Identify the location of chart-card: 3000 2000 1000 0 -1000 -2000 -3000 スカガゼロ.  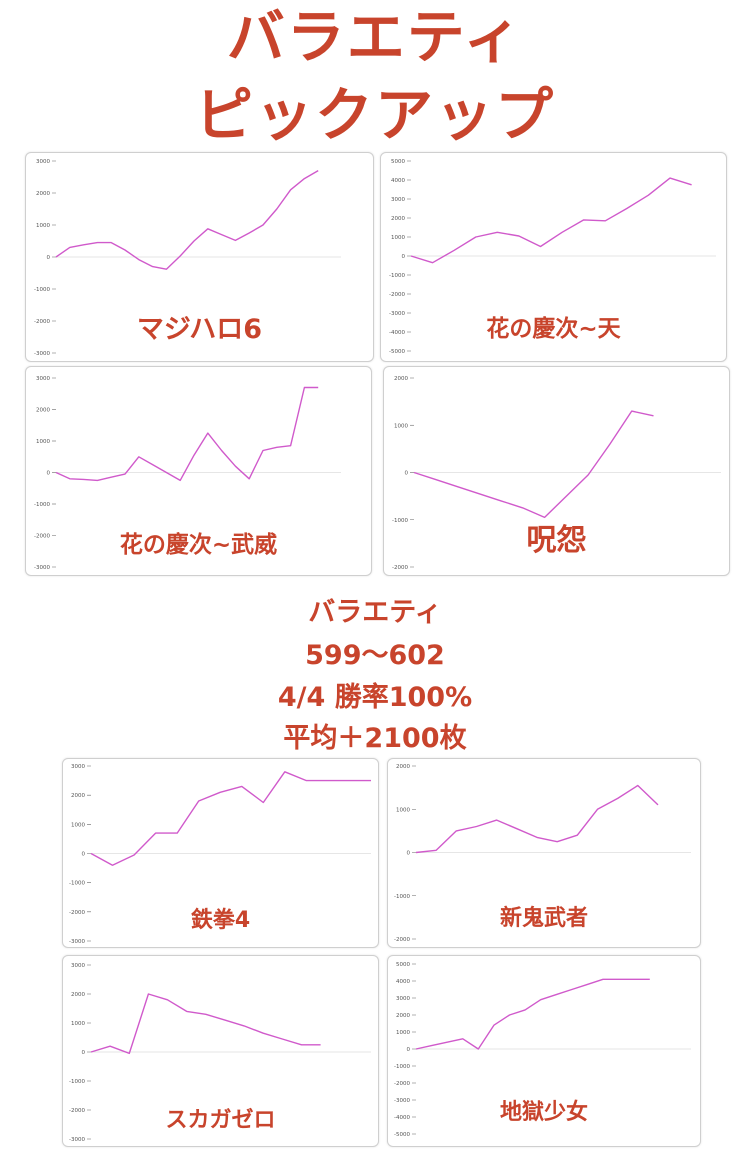
(220, 1051).